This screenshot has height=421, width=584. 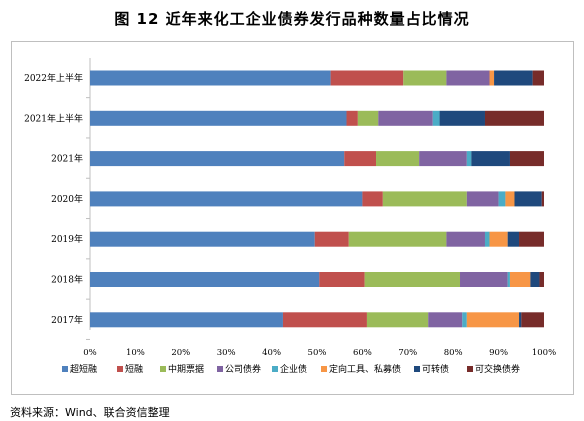 I want to click on y-tick-label: 2022年上半年, so click(x=53, y=78).